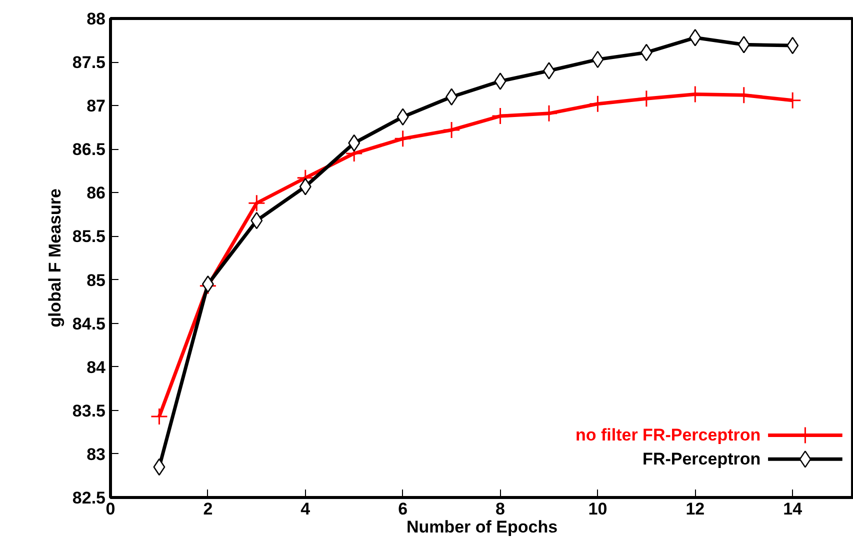  Describe the element at coordinates (89, 62) in the screenshot. I see `y-tick-label: 87.5` at that location.